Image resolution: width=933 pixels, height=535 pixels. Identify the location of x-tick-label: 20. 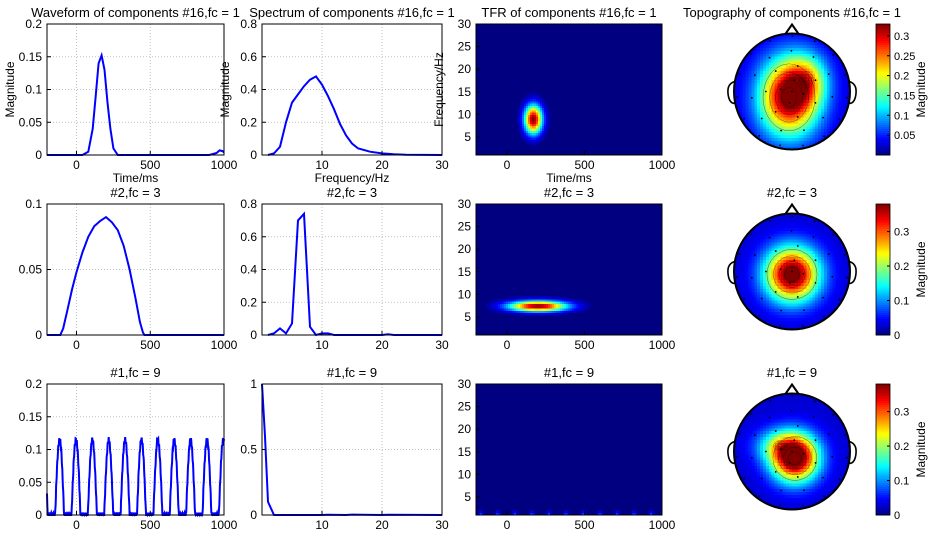
(382, 345).